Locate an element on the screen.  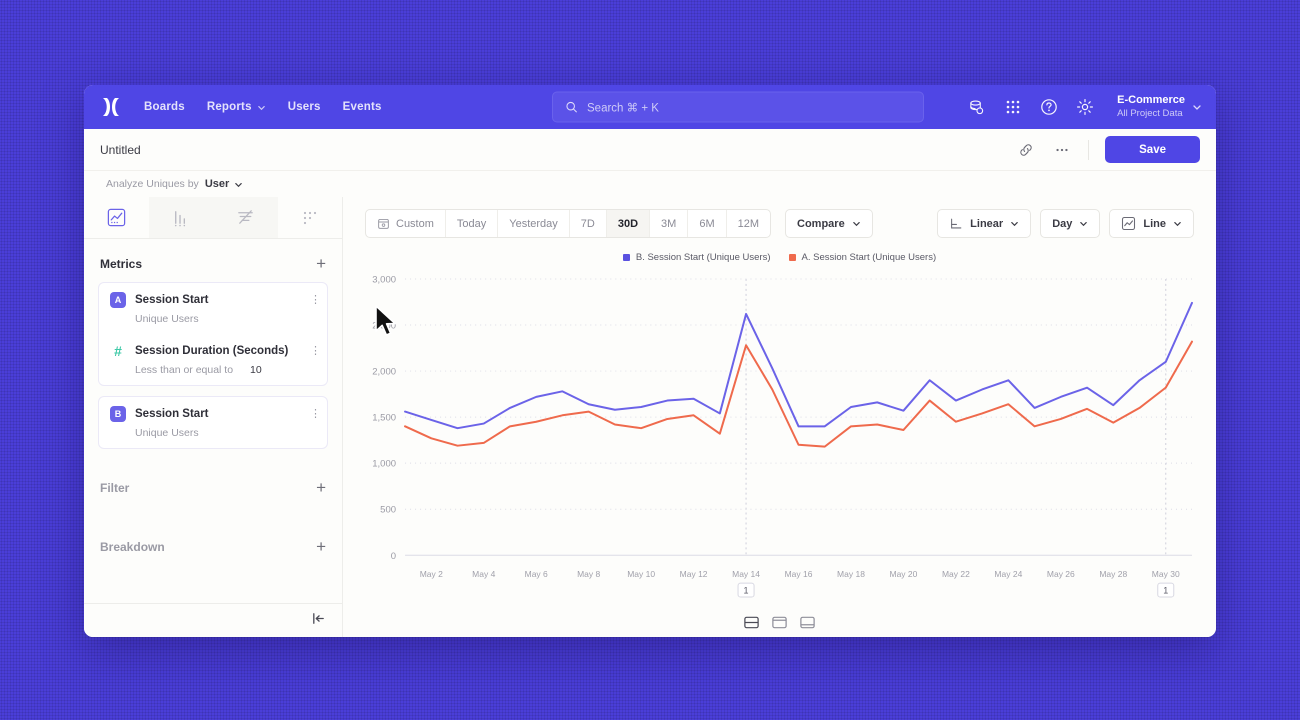
svg-text: 500 is located at coordinates (388, 510).